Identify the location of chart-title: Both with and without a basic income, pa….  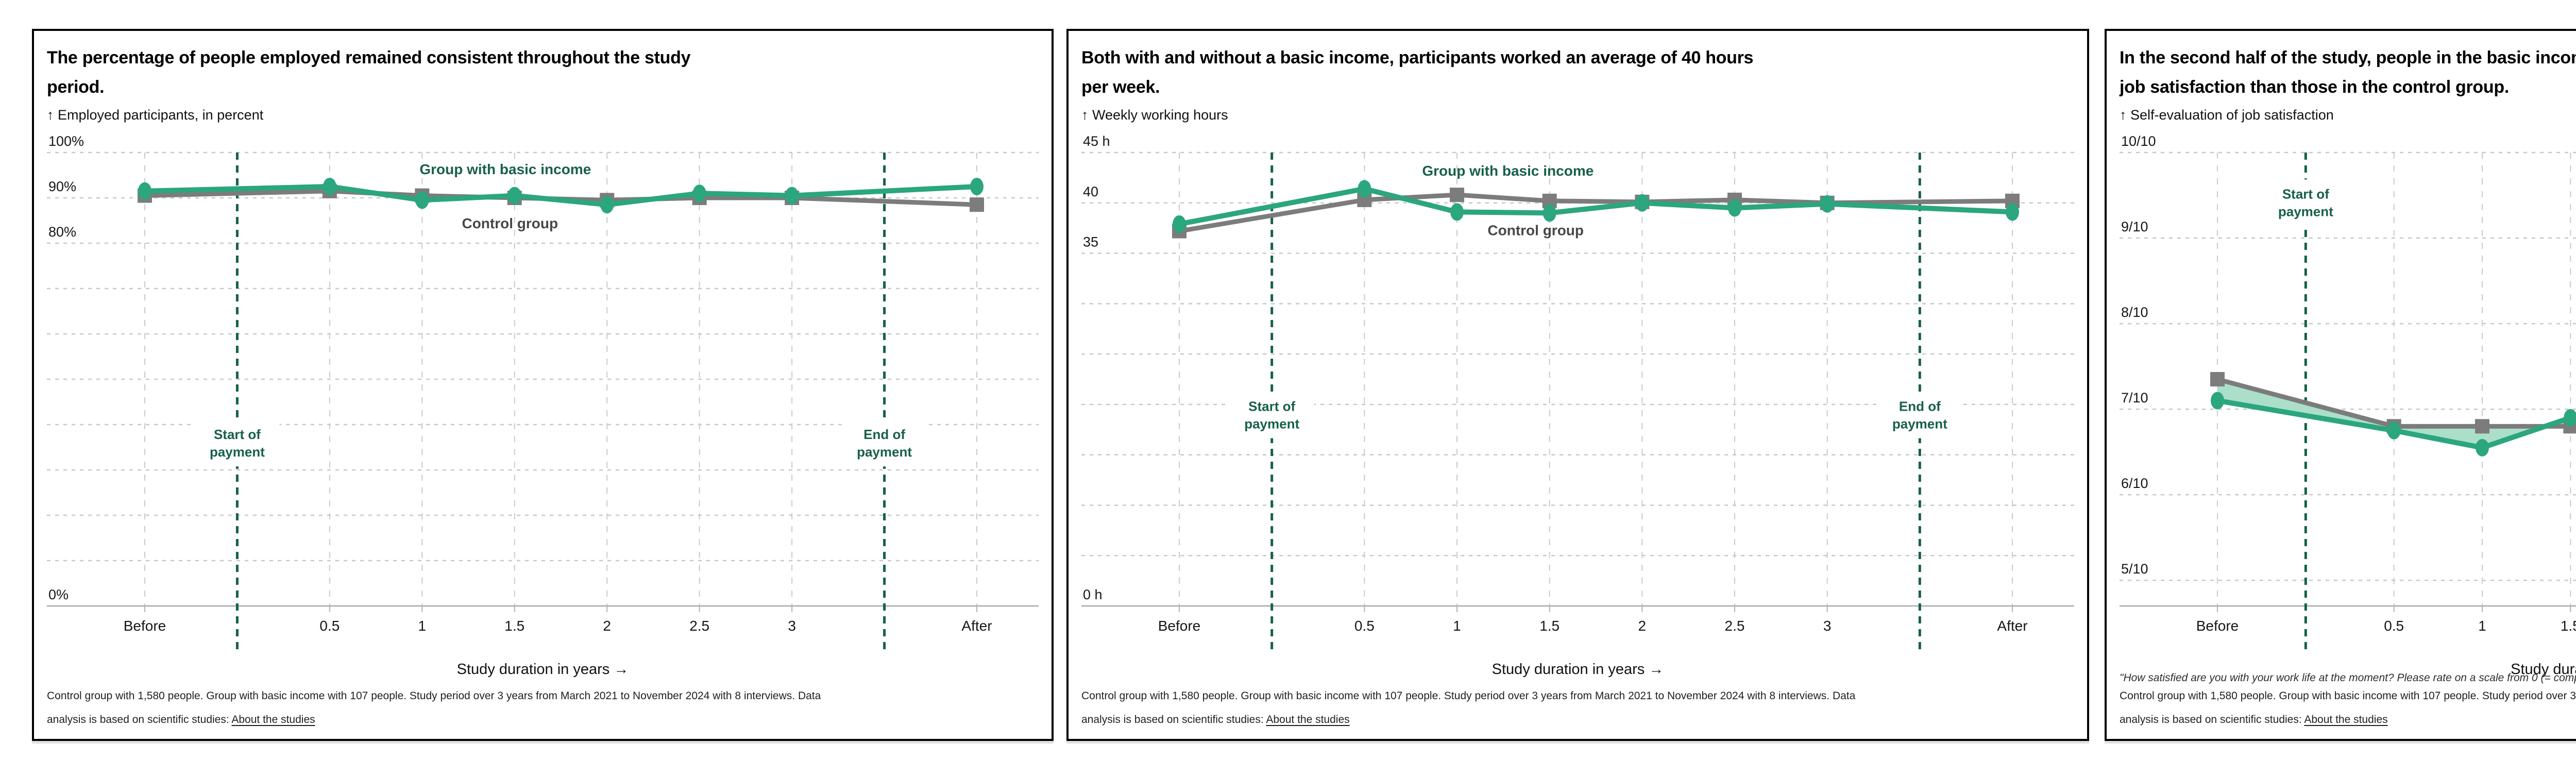
(1417, 72).